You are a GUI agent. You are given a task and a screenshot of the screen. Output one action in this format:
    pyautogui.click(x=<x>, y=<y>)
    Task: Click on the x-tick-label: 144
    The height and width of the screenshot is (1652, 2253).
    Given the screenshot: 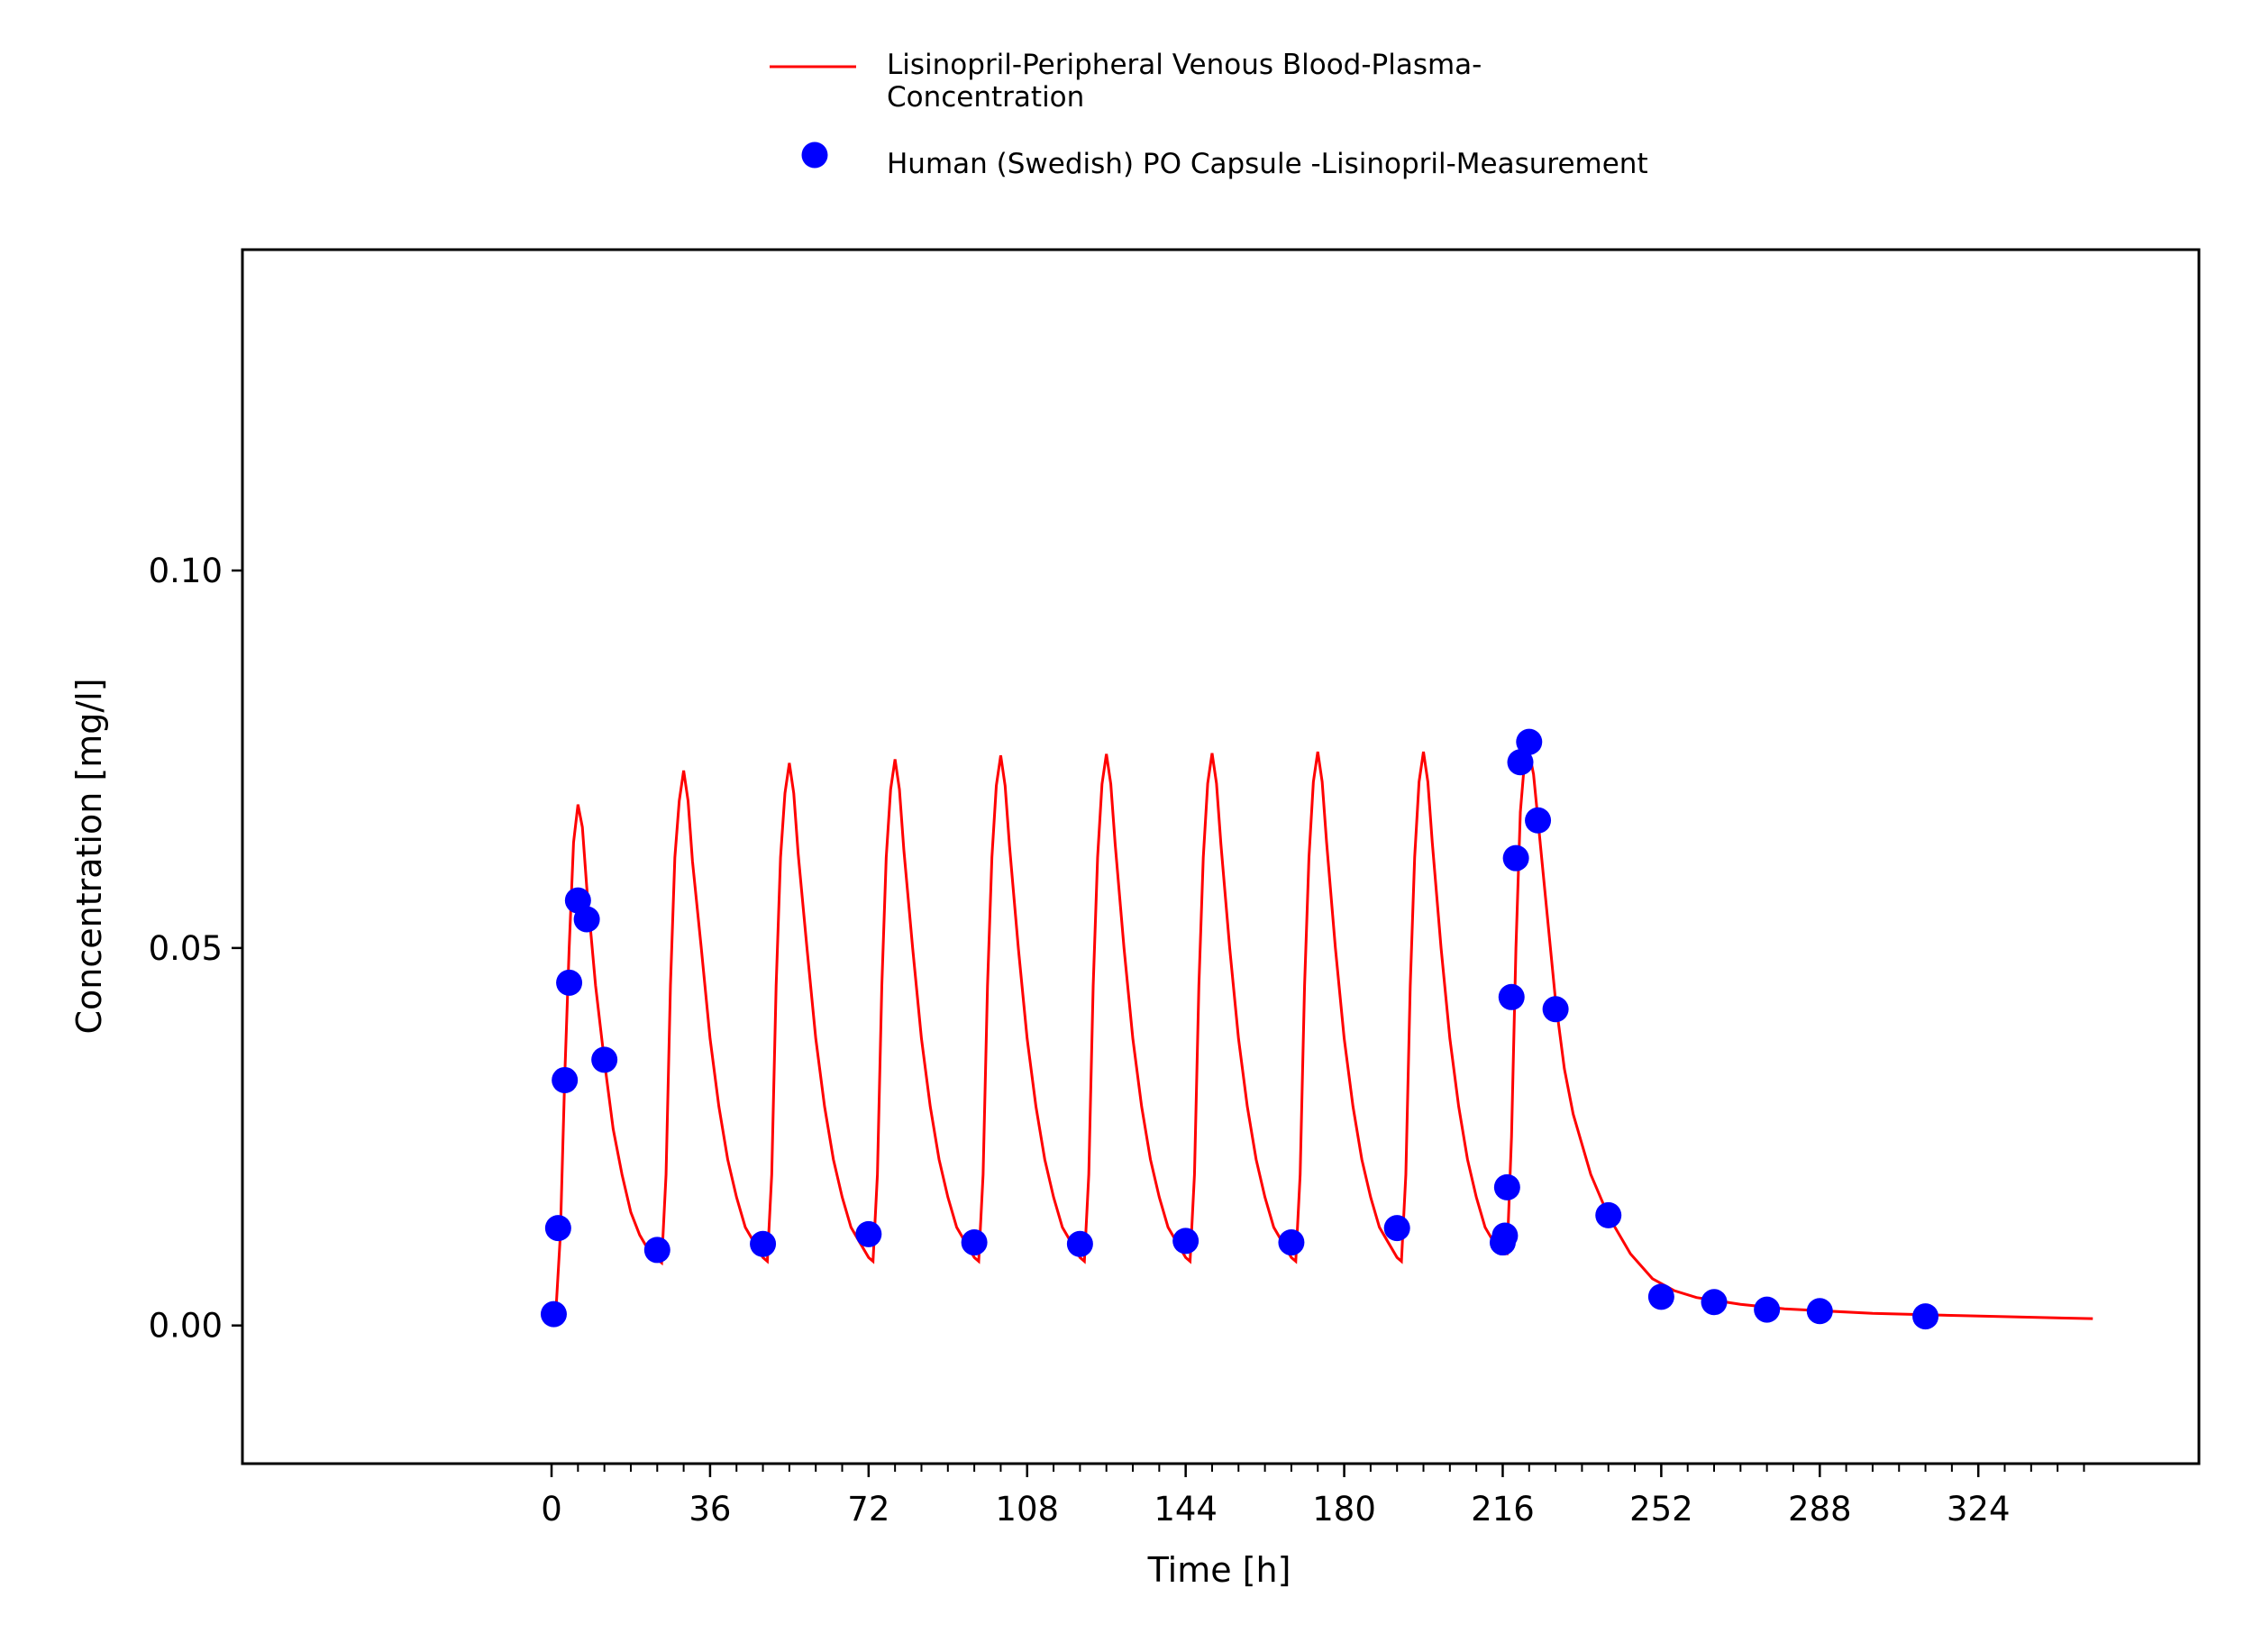 What is the action you would take?
    pyautogui.click(x=1186, y=1509)
    